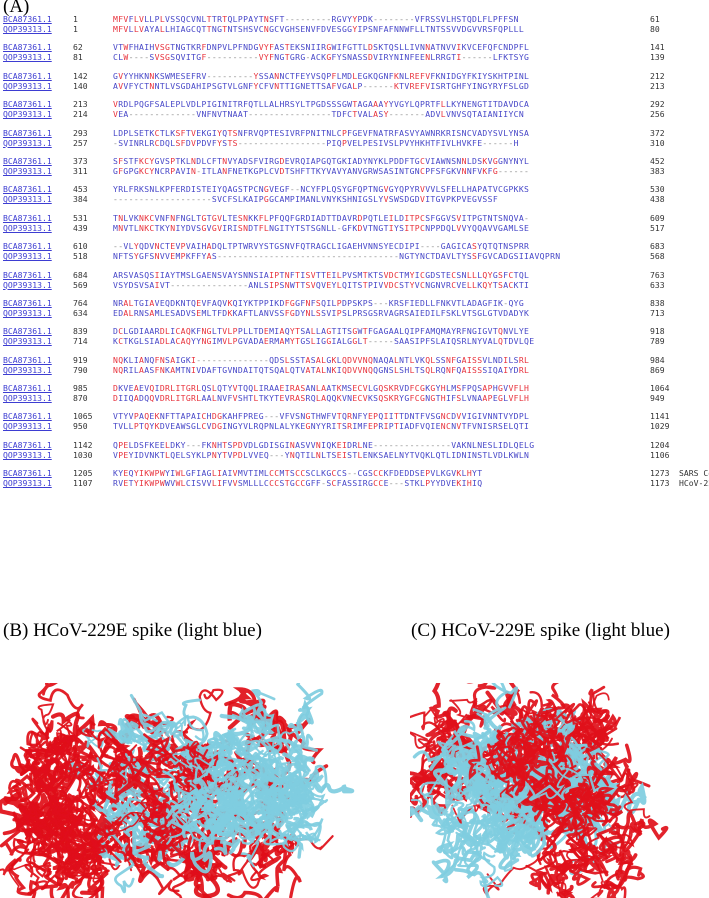 The width and height of the screenshot is (709, 898). What do you see at coordinates (75, 29) in the screenshot?
I see `start-position: 1` at bounding box center [75, 29].